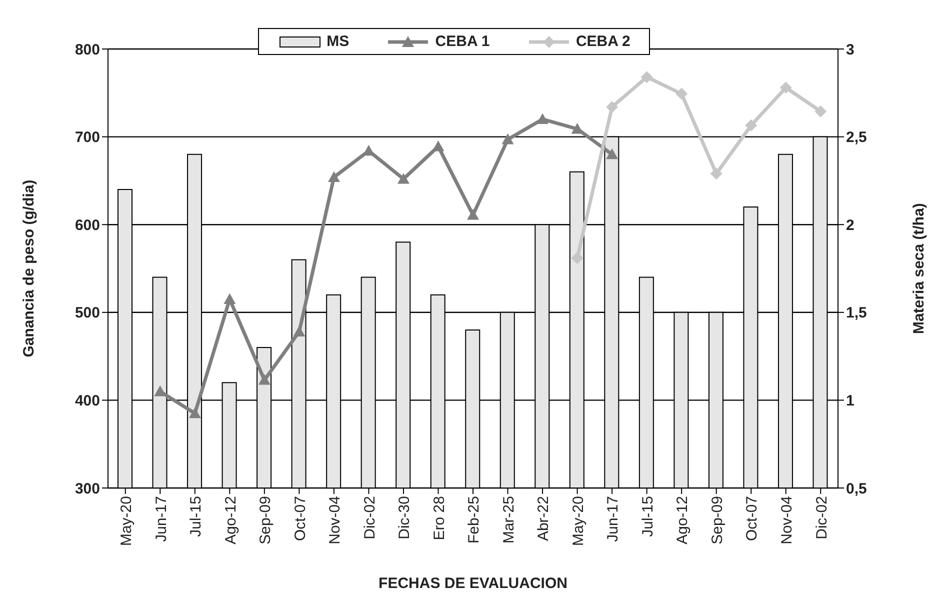  What do you see at coordinates (462, 41) in the screenshot?
I see `legend-label: CEBA 1` at bounding box center [462, 41].